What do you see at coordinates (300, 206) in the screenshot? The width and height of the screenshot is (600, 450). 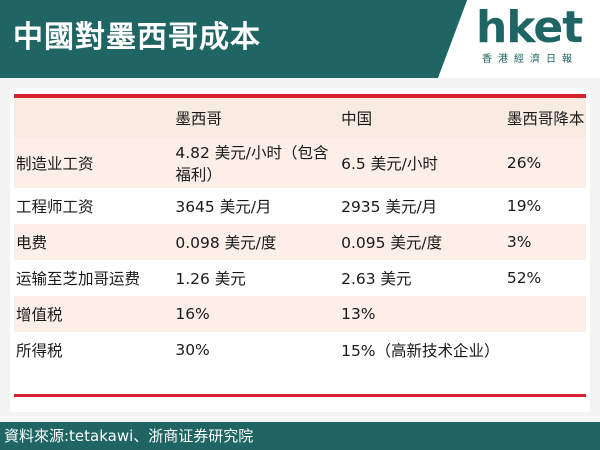 I see `table-row: 工程师工资 3645 美元/月 2935 美元/月 19%` at bounding box center [300, 206].